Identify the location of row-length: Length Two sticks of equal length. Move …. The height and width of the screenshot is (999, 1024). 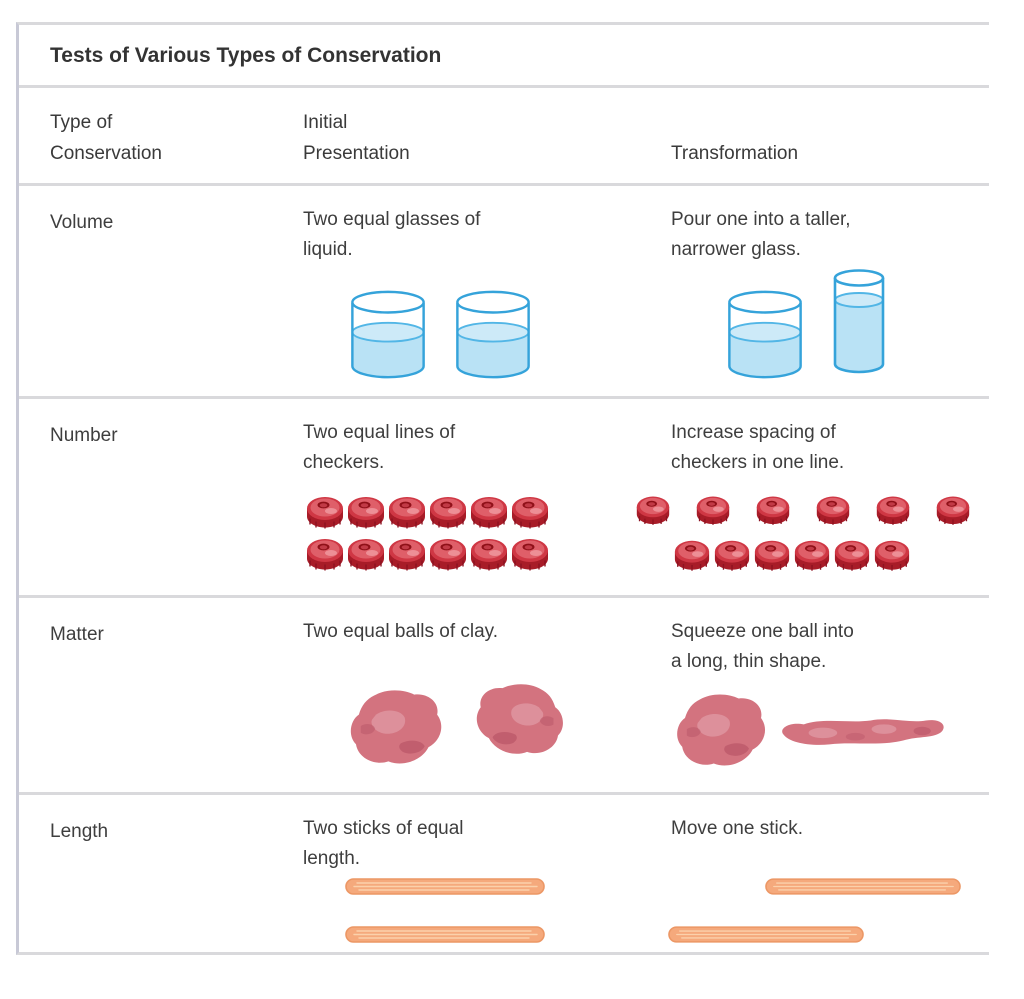
(504, 873).